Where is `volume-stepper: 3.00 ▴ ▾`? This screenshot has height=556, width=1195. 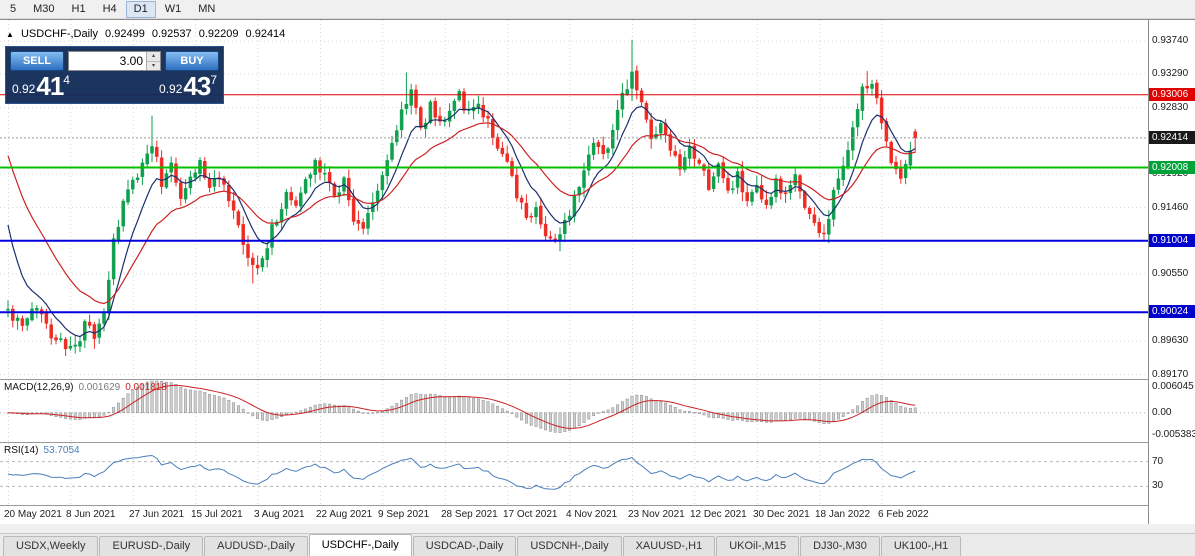 volume-stepper: 3.00 ▴ ▾ is located at coordinates (114, 61).